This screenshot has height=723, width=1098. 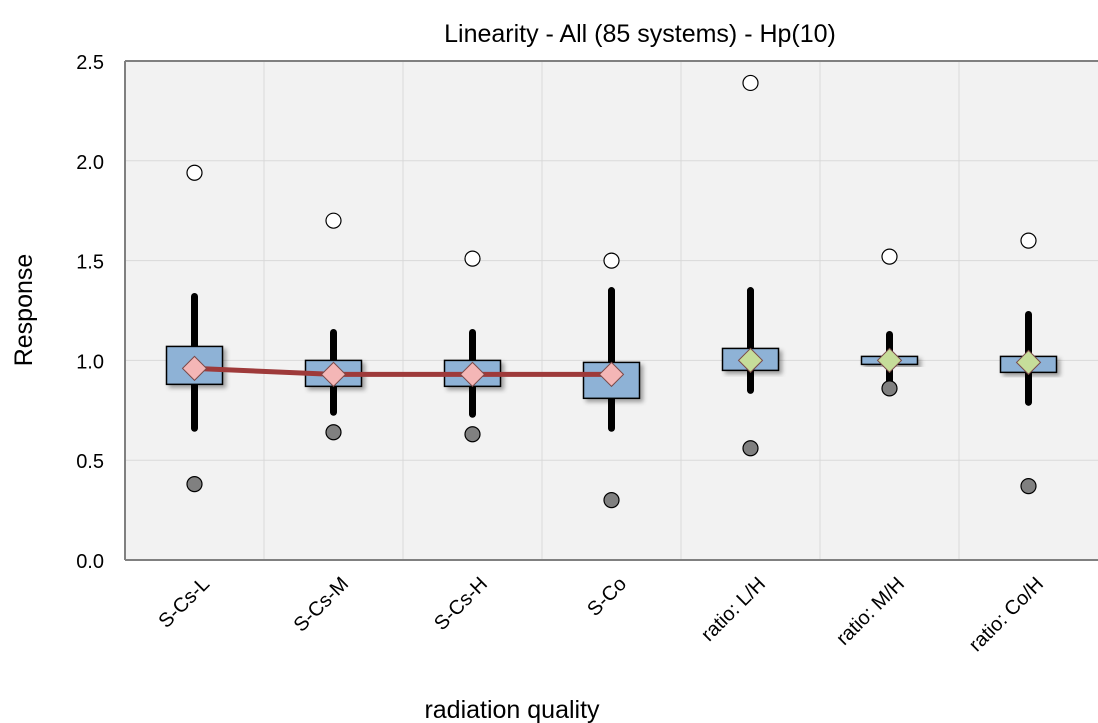 What do you see at coordinates (321, 604) in the screenshot?
I see `x-tick-label: S-Cs-M` at bounding box center [321, 604].